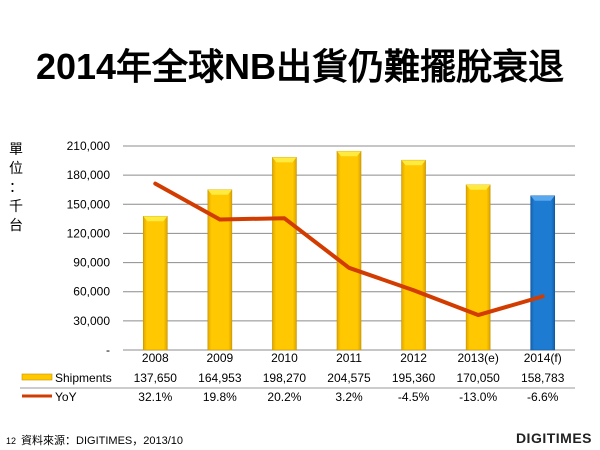 The width and height of the screenshot is (600, 450). I want to click on y-tick-label: -, so click(108, 350).